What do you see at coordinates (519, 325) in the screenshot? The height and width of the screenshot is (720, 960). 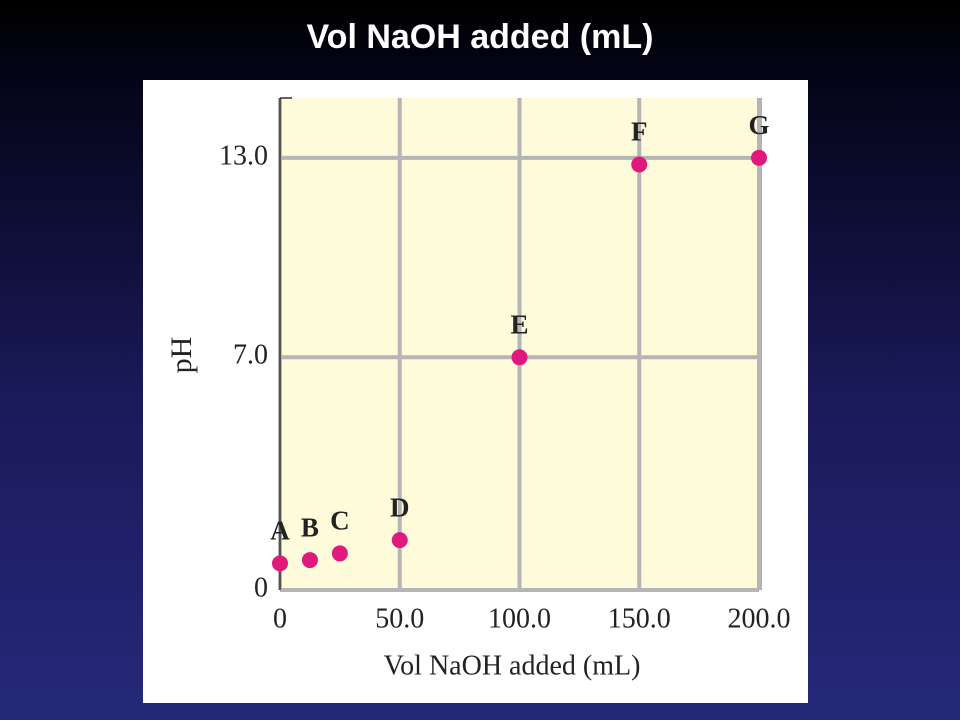 I see `point-label: E` at bounding box center [519, 325].